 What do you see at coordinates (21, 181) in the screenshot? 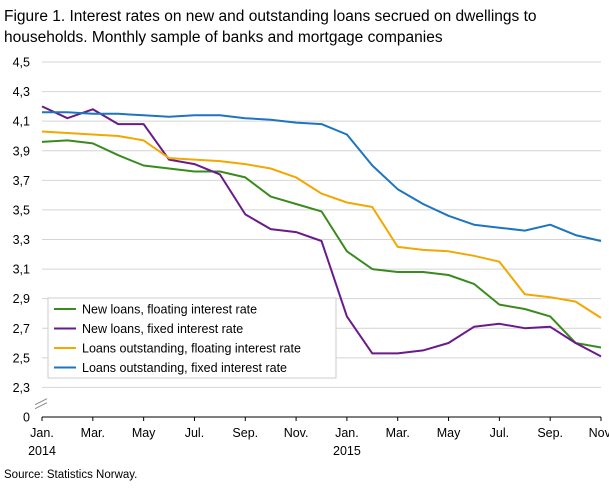
I see `y-tick-label: 3,7` at bounding box center [21, 181].